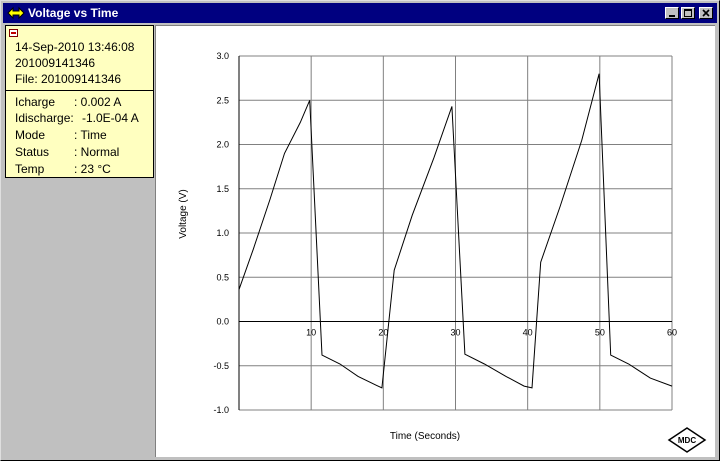  I want to click on field-value-idischarge: -1.0E-04 A, so click(110, 118).